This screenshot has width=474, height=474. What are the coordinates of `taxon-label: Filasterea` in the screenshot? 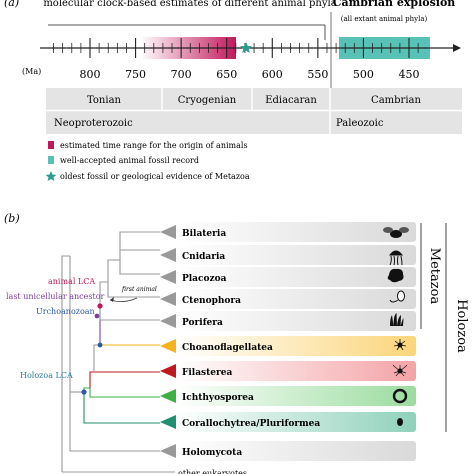 It's located at (207, 373).